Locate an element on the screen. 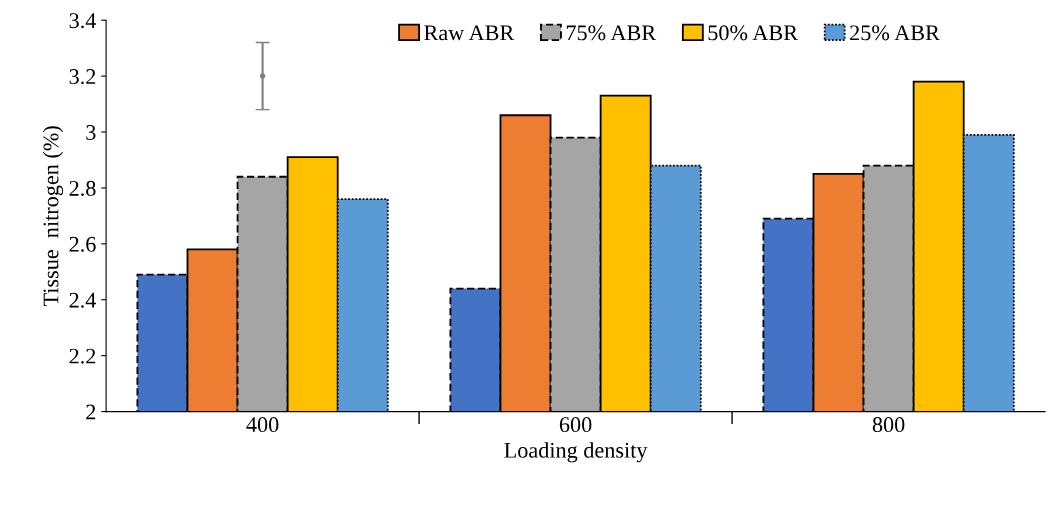 This screenshot has height=505, width=1061. legend-label: 75% ABR is located at coordinates (611, 33).